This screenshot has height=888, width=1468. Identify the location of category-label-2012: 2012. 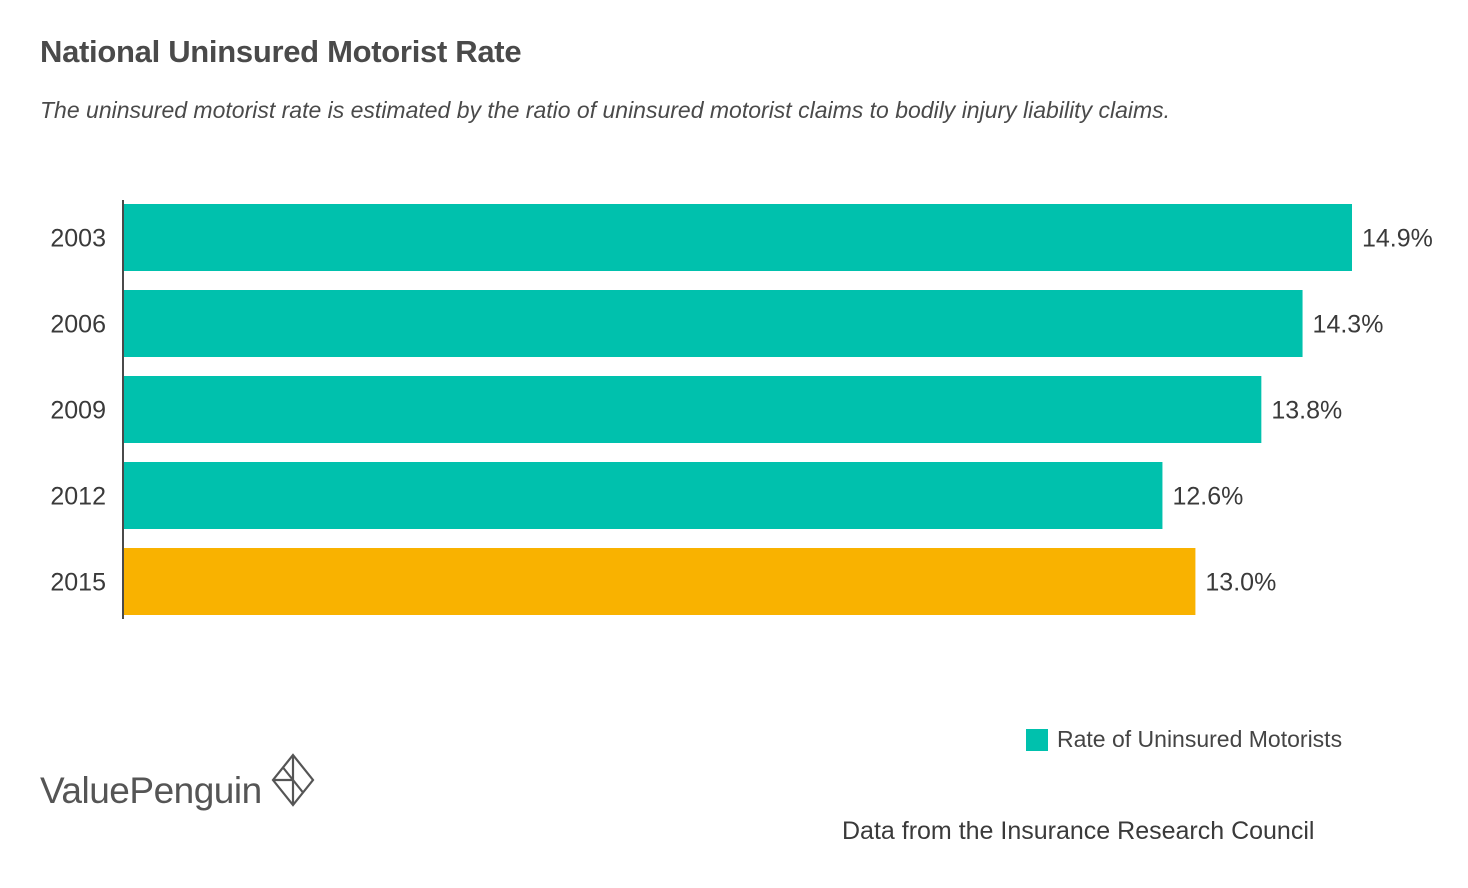
(78, 497).